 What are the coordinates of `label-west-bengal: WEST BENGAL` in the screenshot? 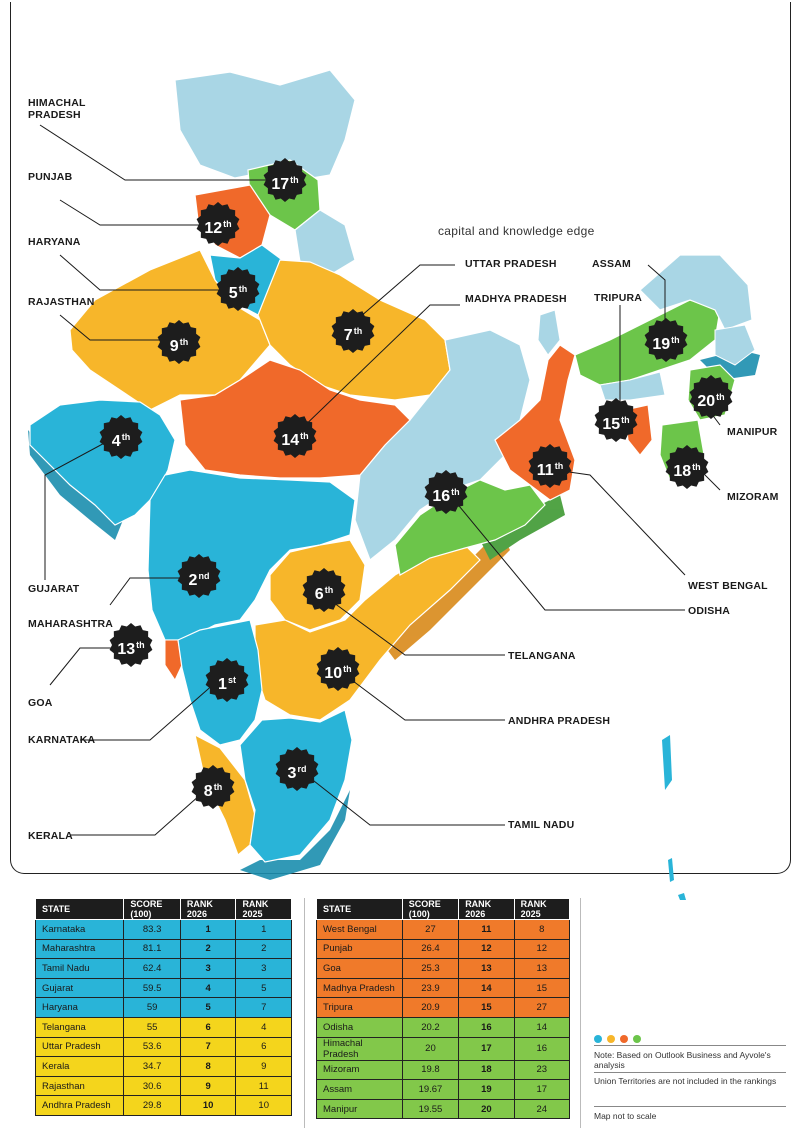 It's located at (728, 586).